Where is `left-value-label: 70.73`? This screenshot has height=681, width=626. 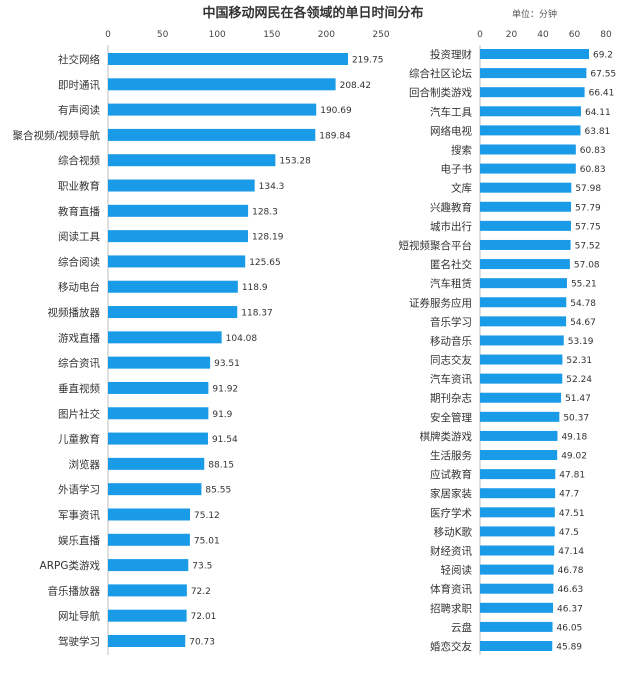 left-value-label: 70.73 is located at coordinates (202, 643).